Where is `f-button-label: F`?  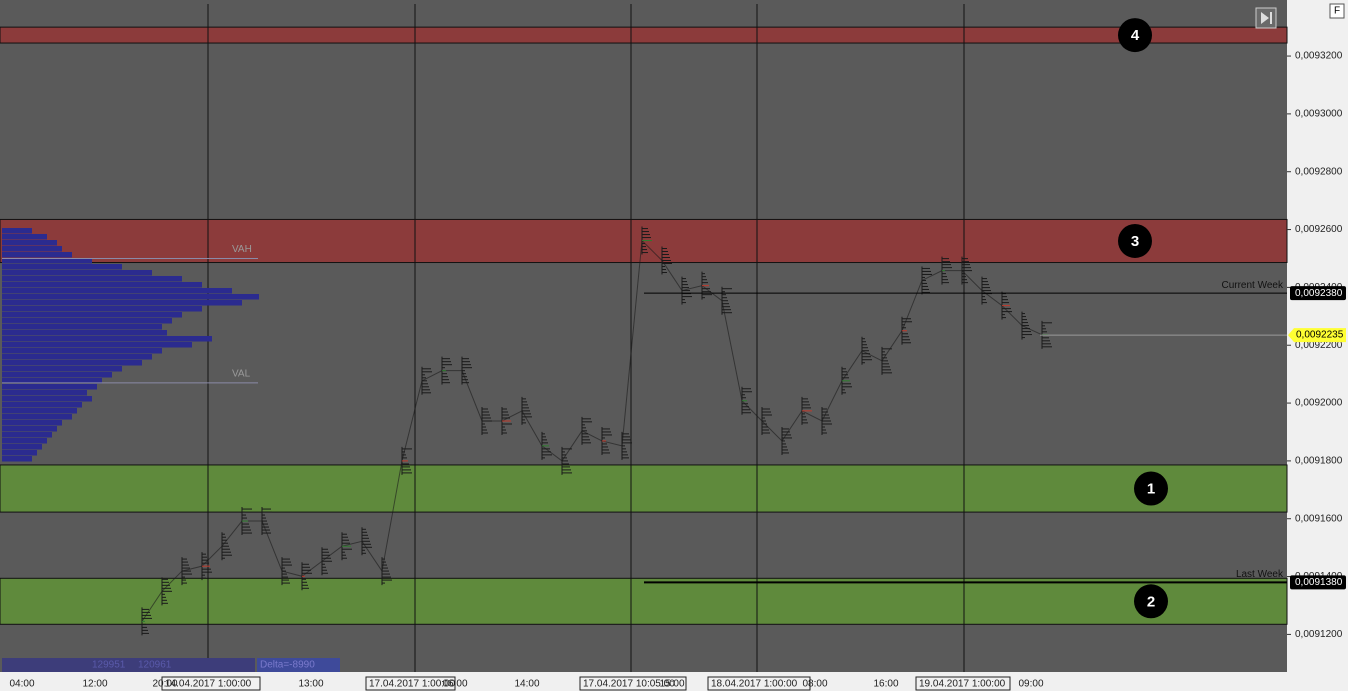
f-button-label: F is located at coordinates (1337, 11).